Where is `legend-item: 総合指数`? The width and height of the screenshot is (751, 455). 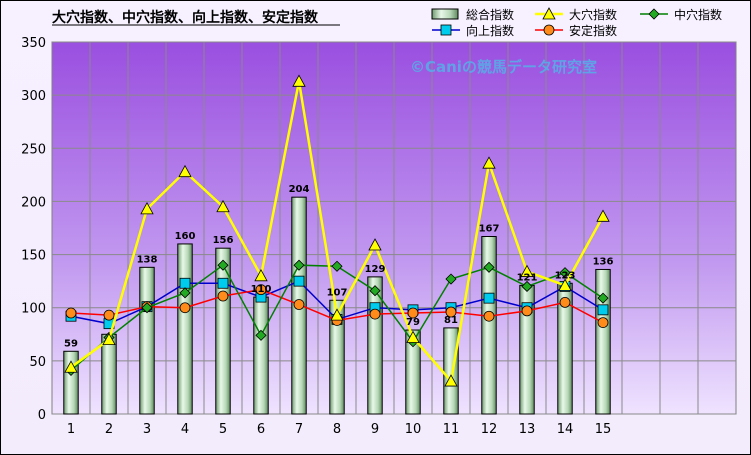 legend-item: 総合指数 is located at coordinates (472, 14).